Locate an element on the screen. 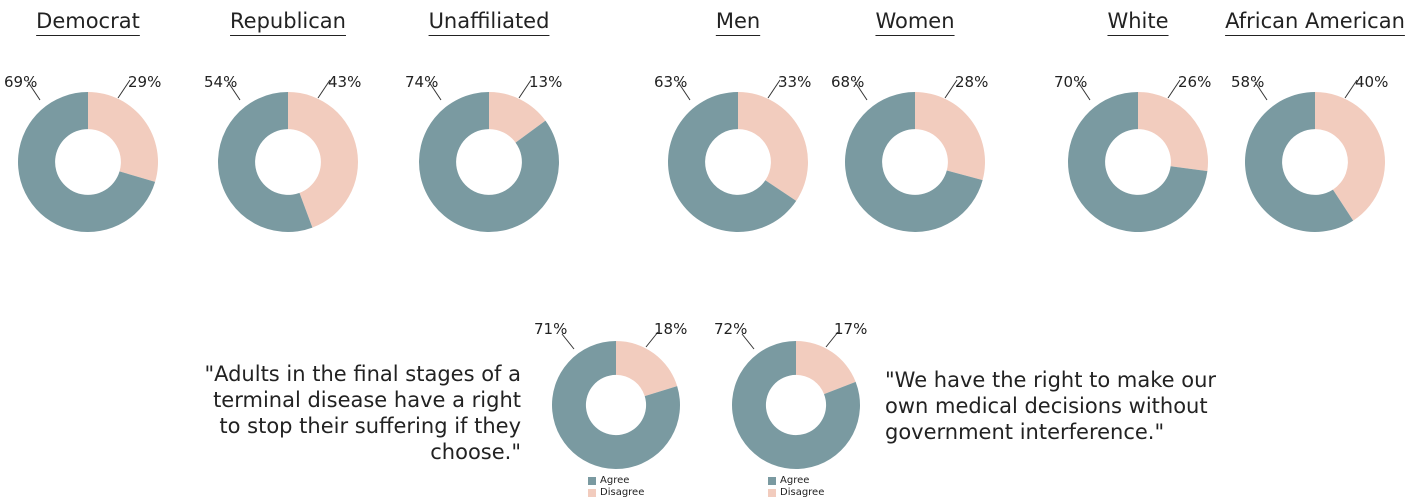 The height and width of the screenshot is (504, 1419). slice-disagree-african-american is located at coordinates (1350, 156).